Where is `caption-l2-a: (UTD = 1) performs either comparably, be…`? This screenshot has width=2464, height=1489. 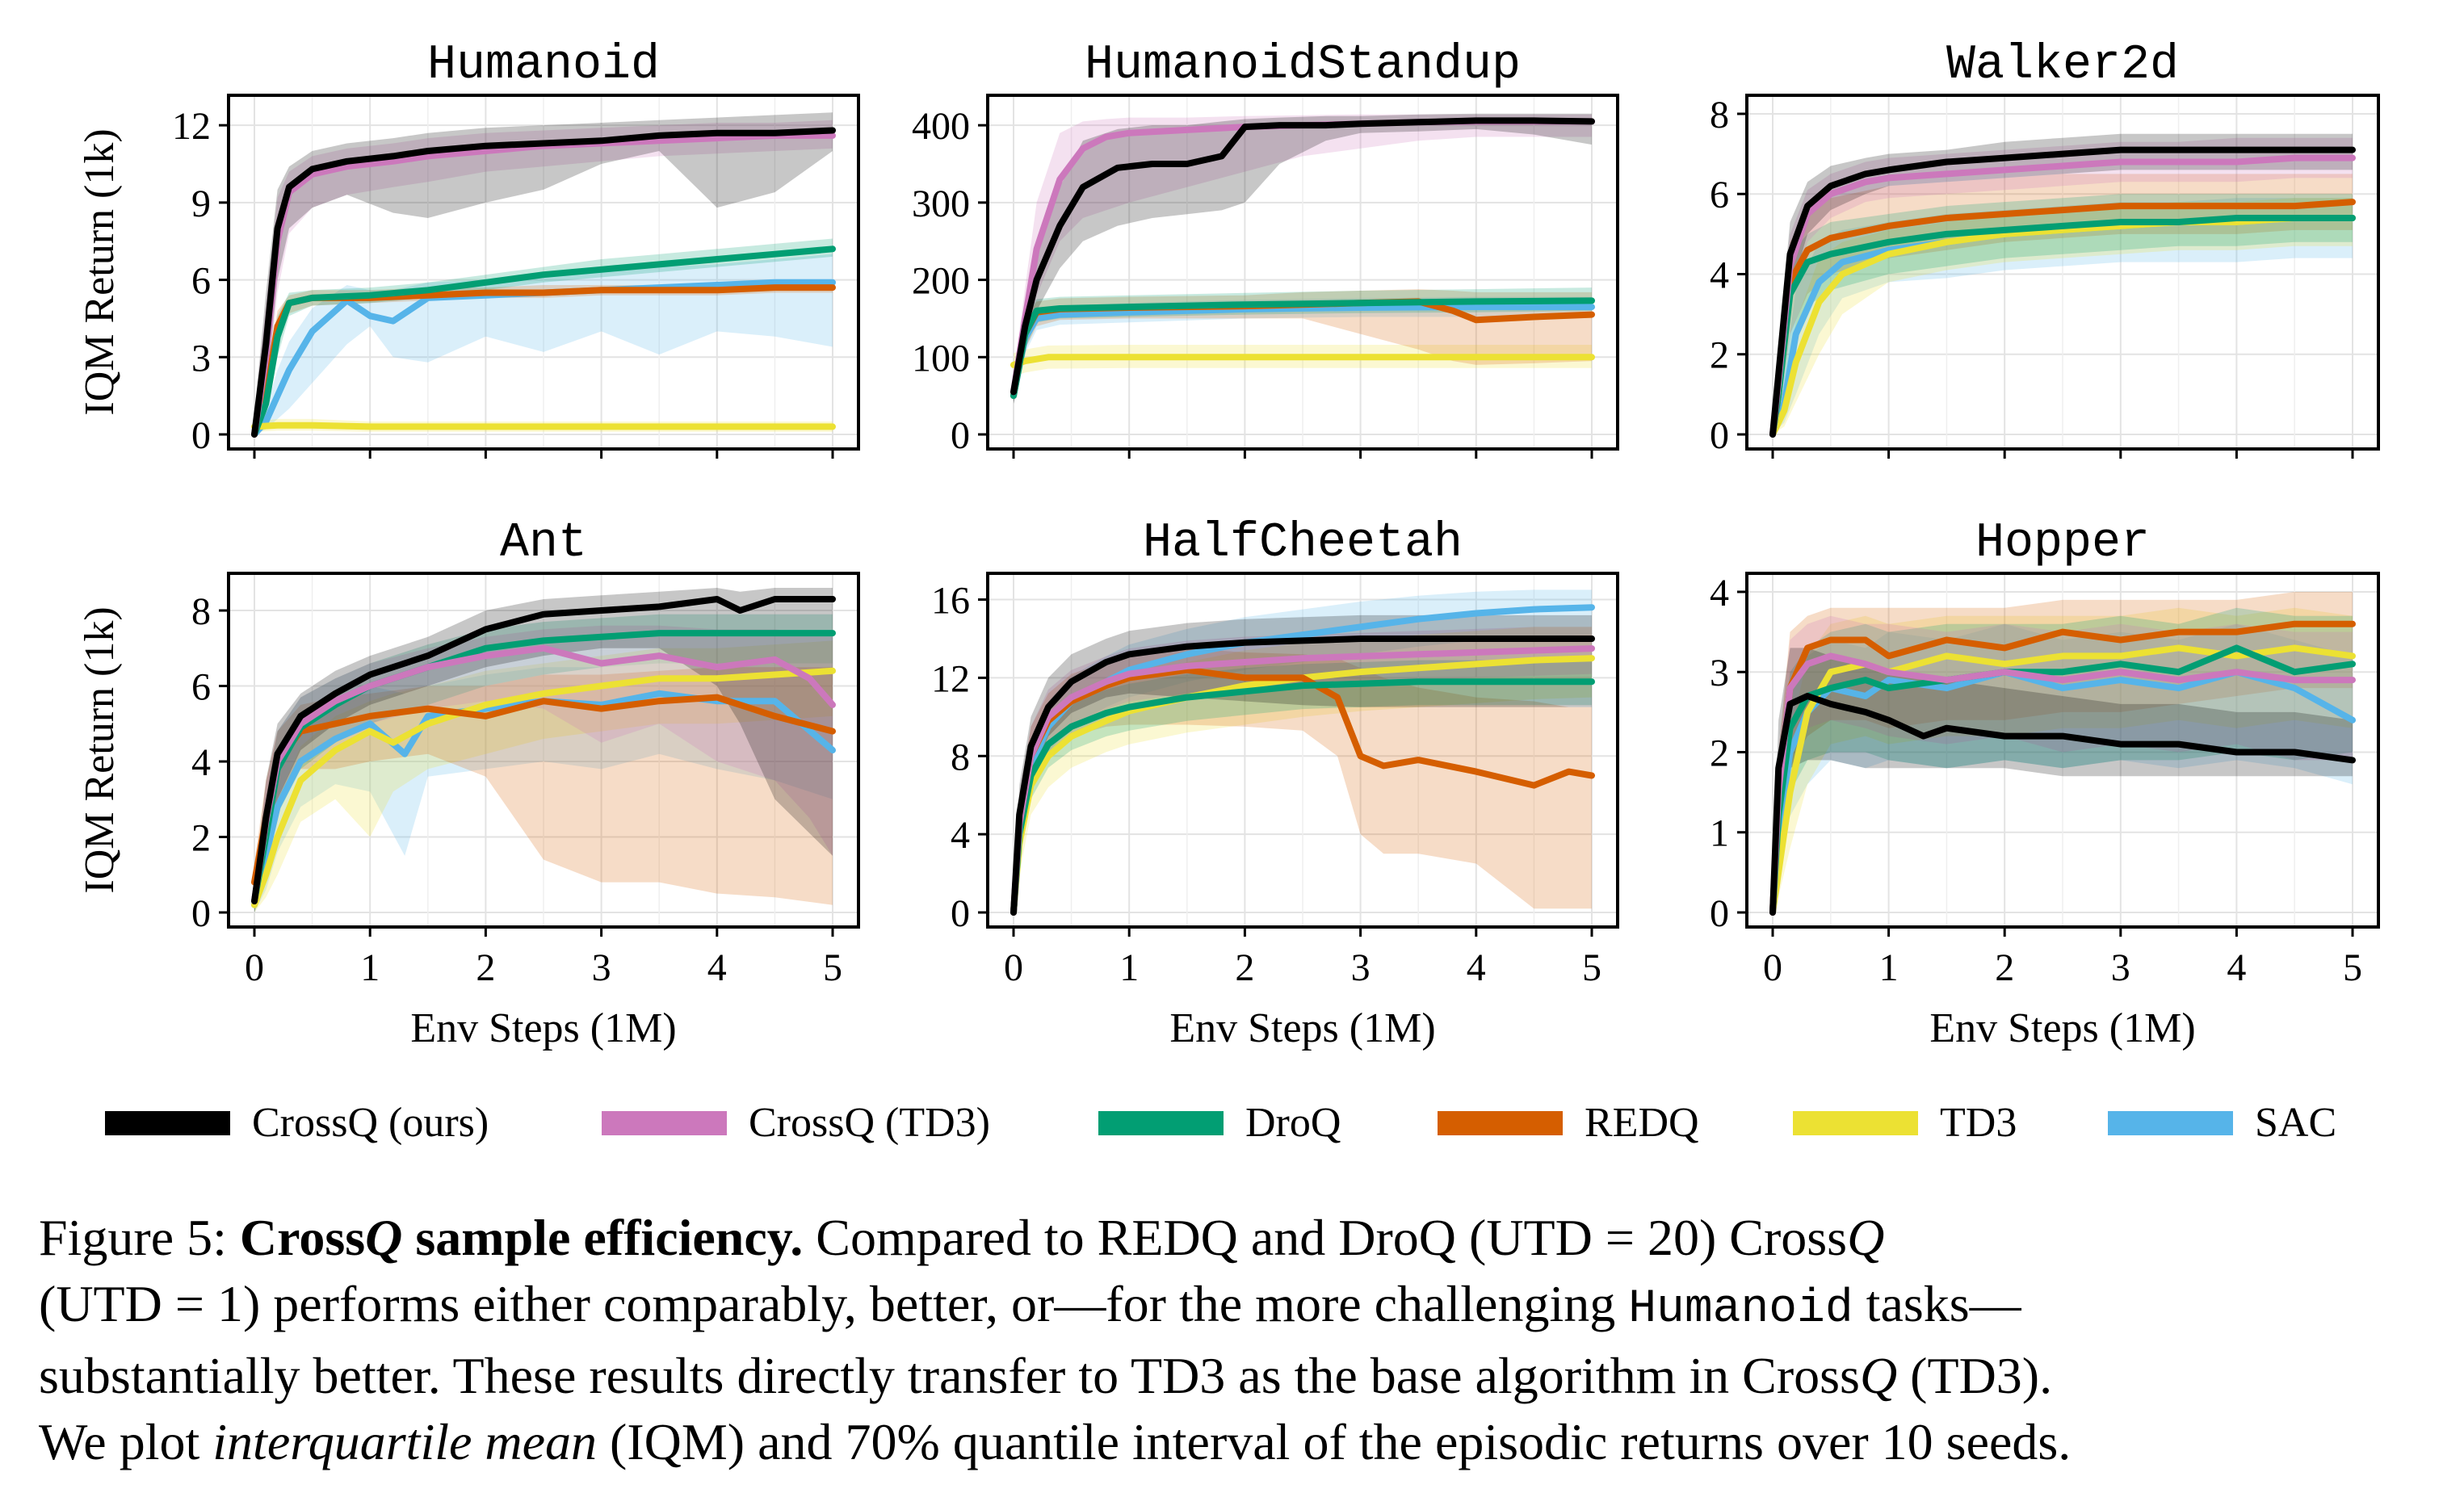
caption-l2-a: (UTD = 1) performs either comparably, be… is located at coordinates (834, 1303).